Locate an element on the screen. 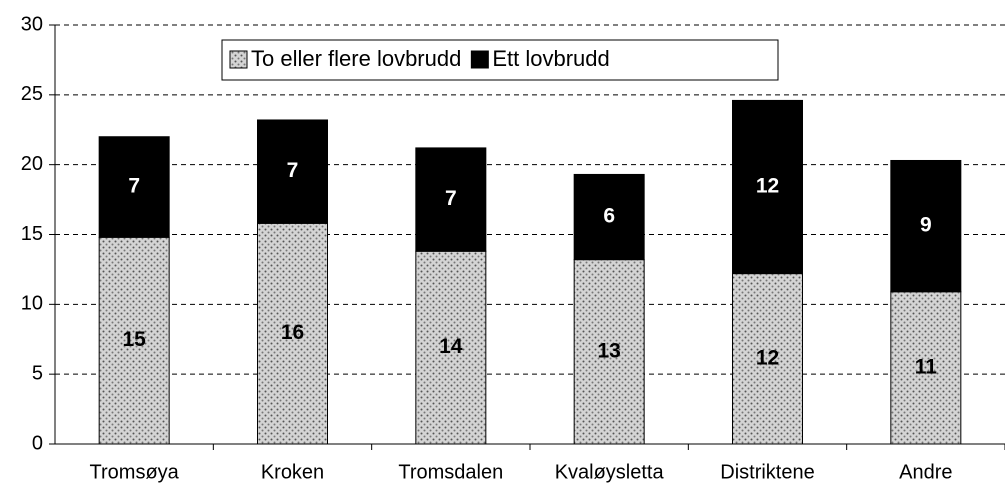 Image resolution: width=1005 pixels, height=495 pixels. legend-label: Ett lovbrudd is located at coordinates (550, 58).